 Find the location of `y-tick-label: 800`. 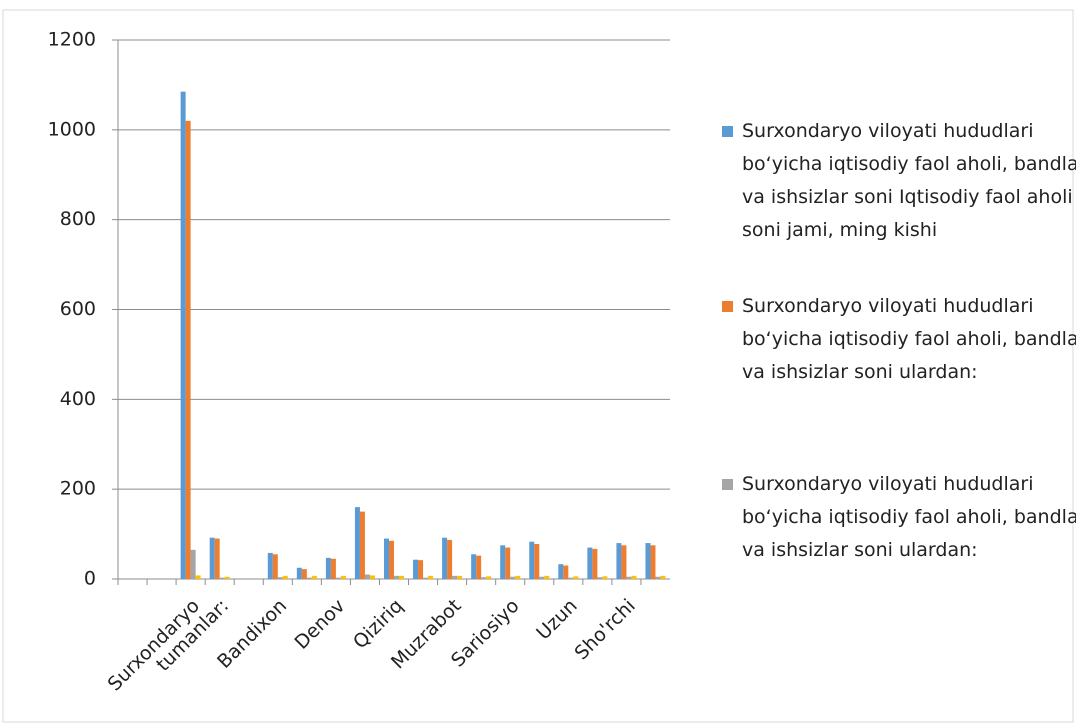

y-tick-label: 800 is located at coordinates (78, 219).